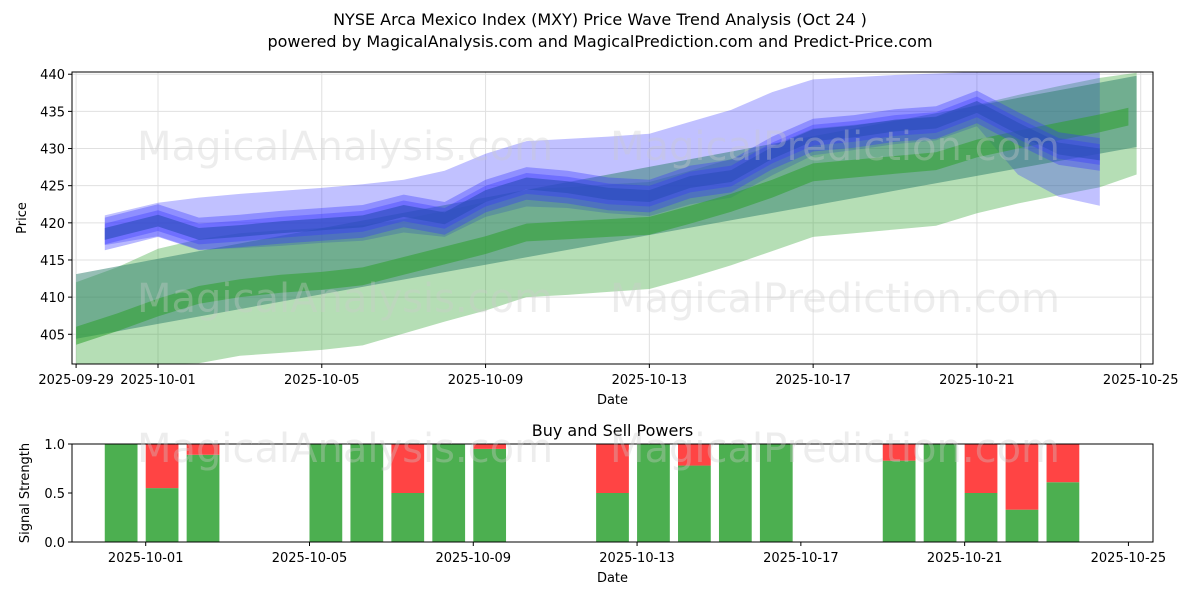 This screenshot has width=1200, height=600. What do you see at coordinates (22, 218) in the screenshot?
I see `top-y-axis-label: Price` at bounding box center [22, 218].